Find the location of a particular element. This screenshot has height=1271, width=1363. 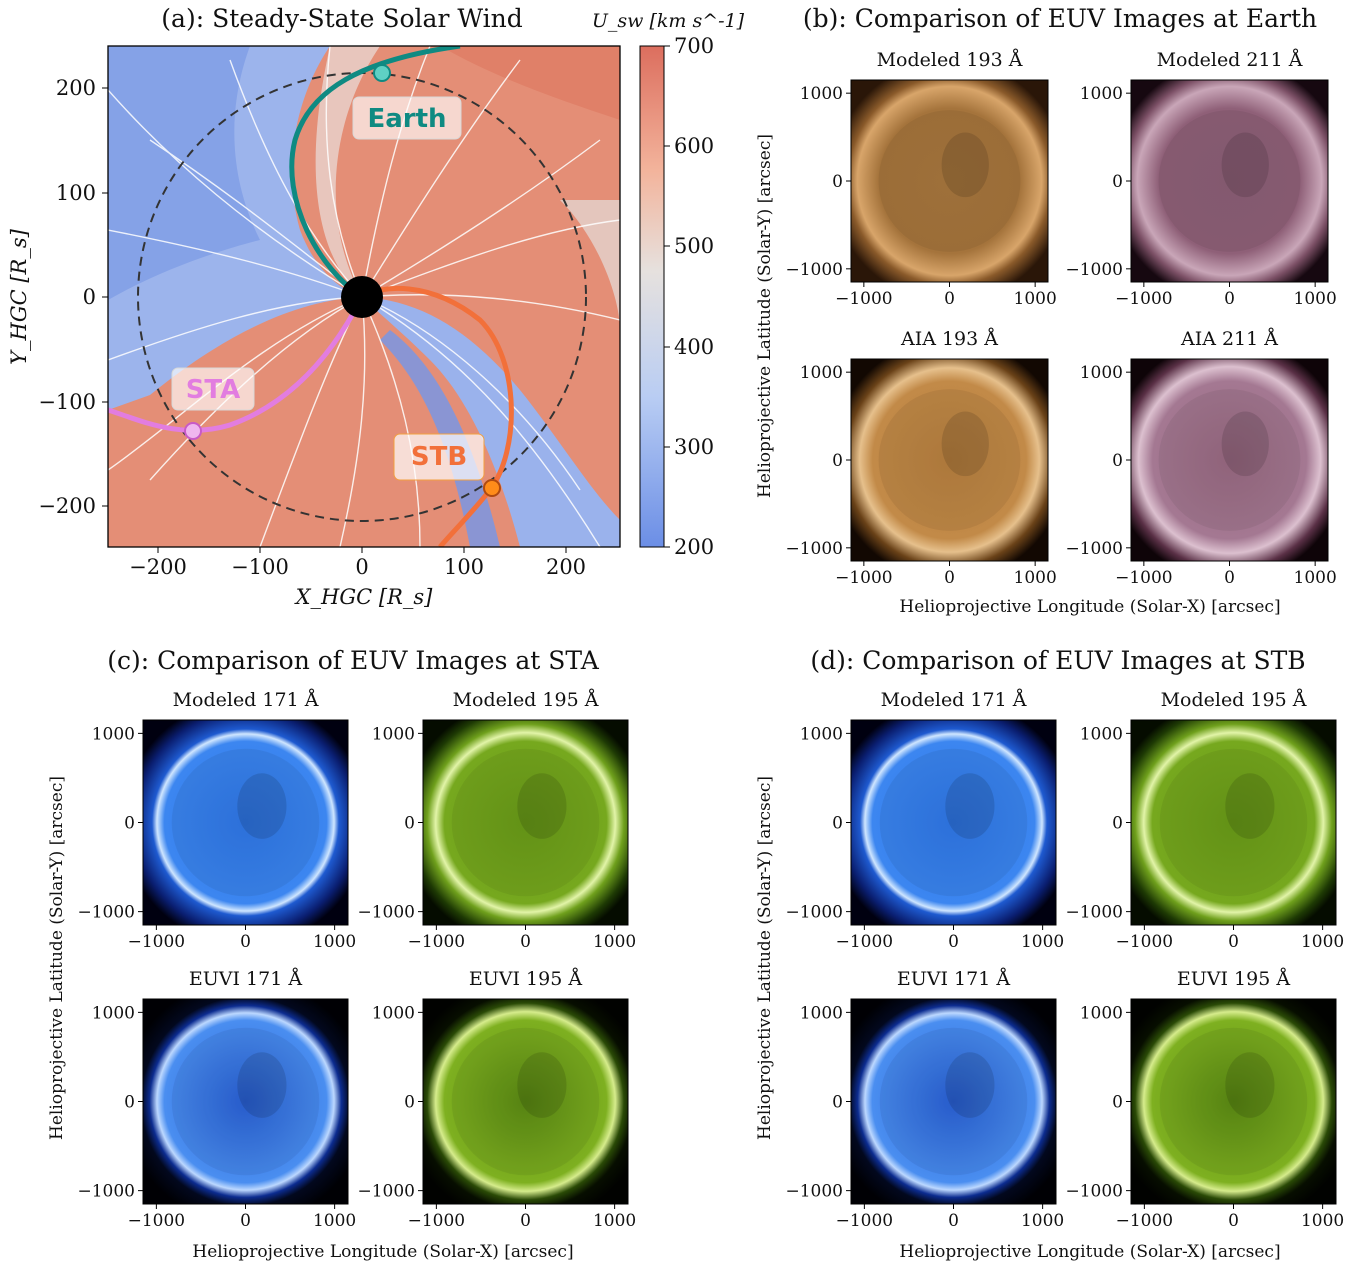

y-tick-label: 100 is located at coordinates (76, 193).